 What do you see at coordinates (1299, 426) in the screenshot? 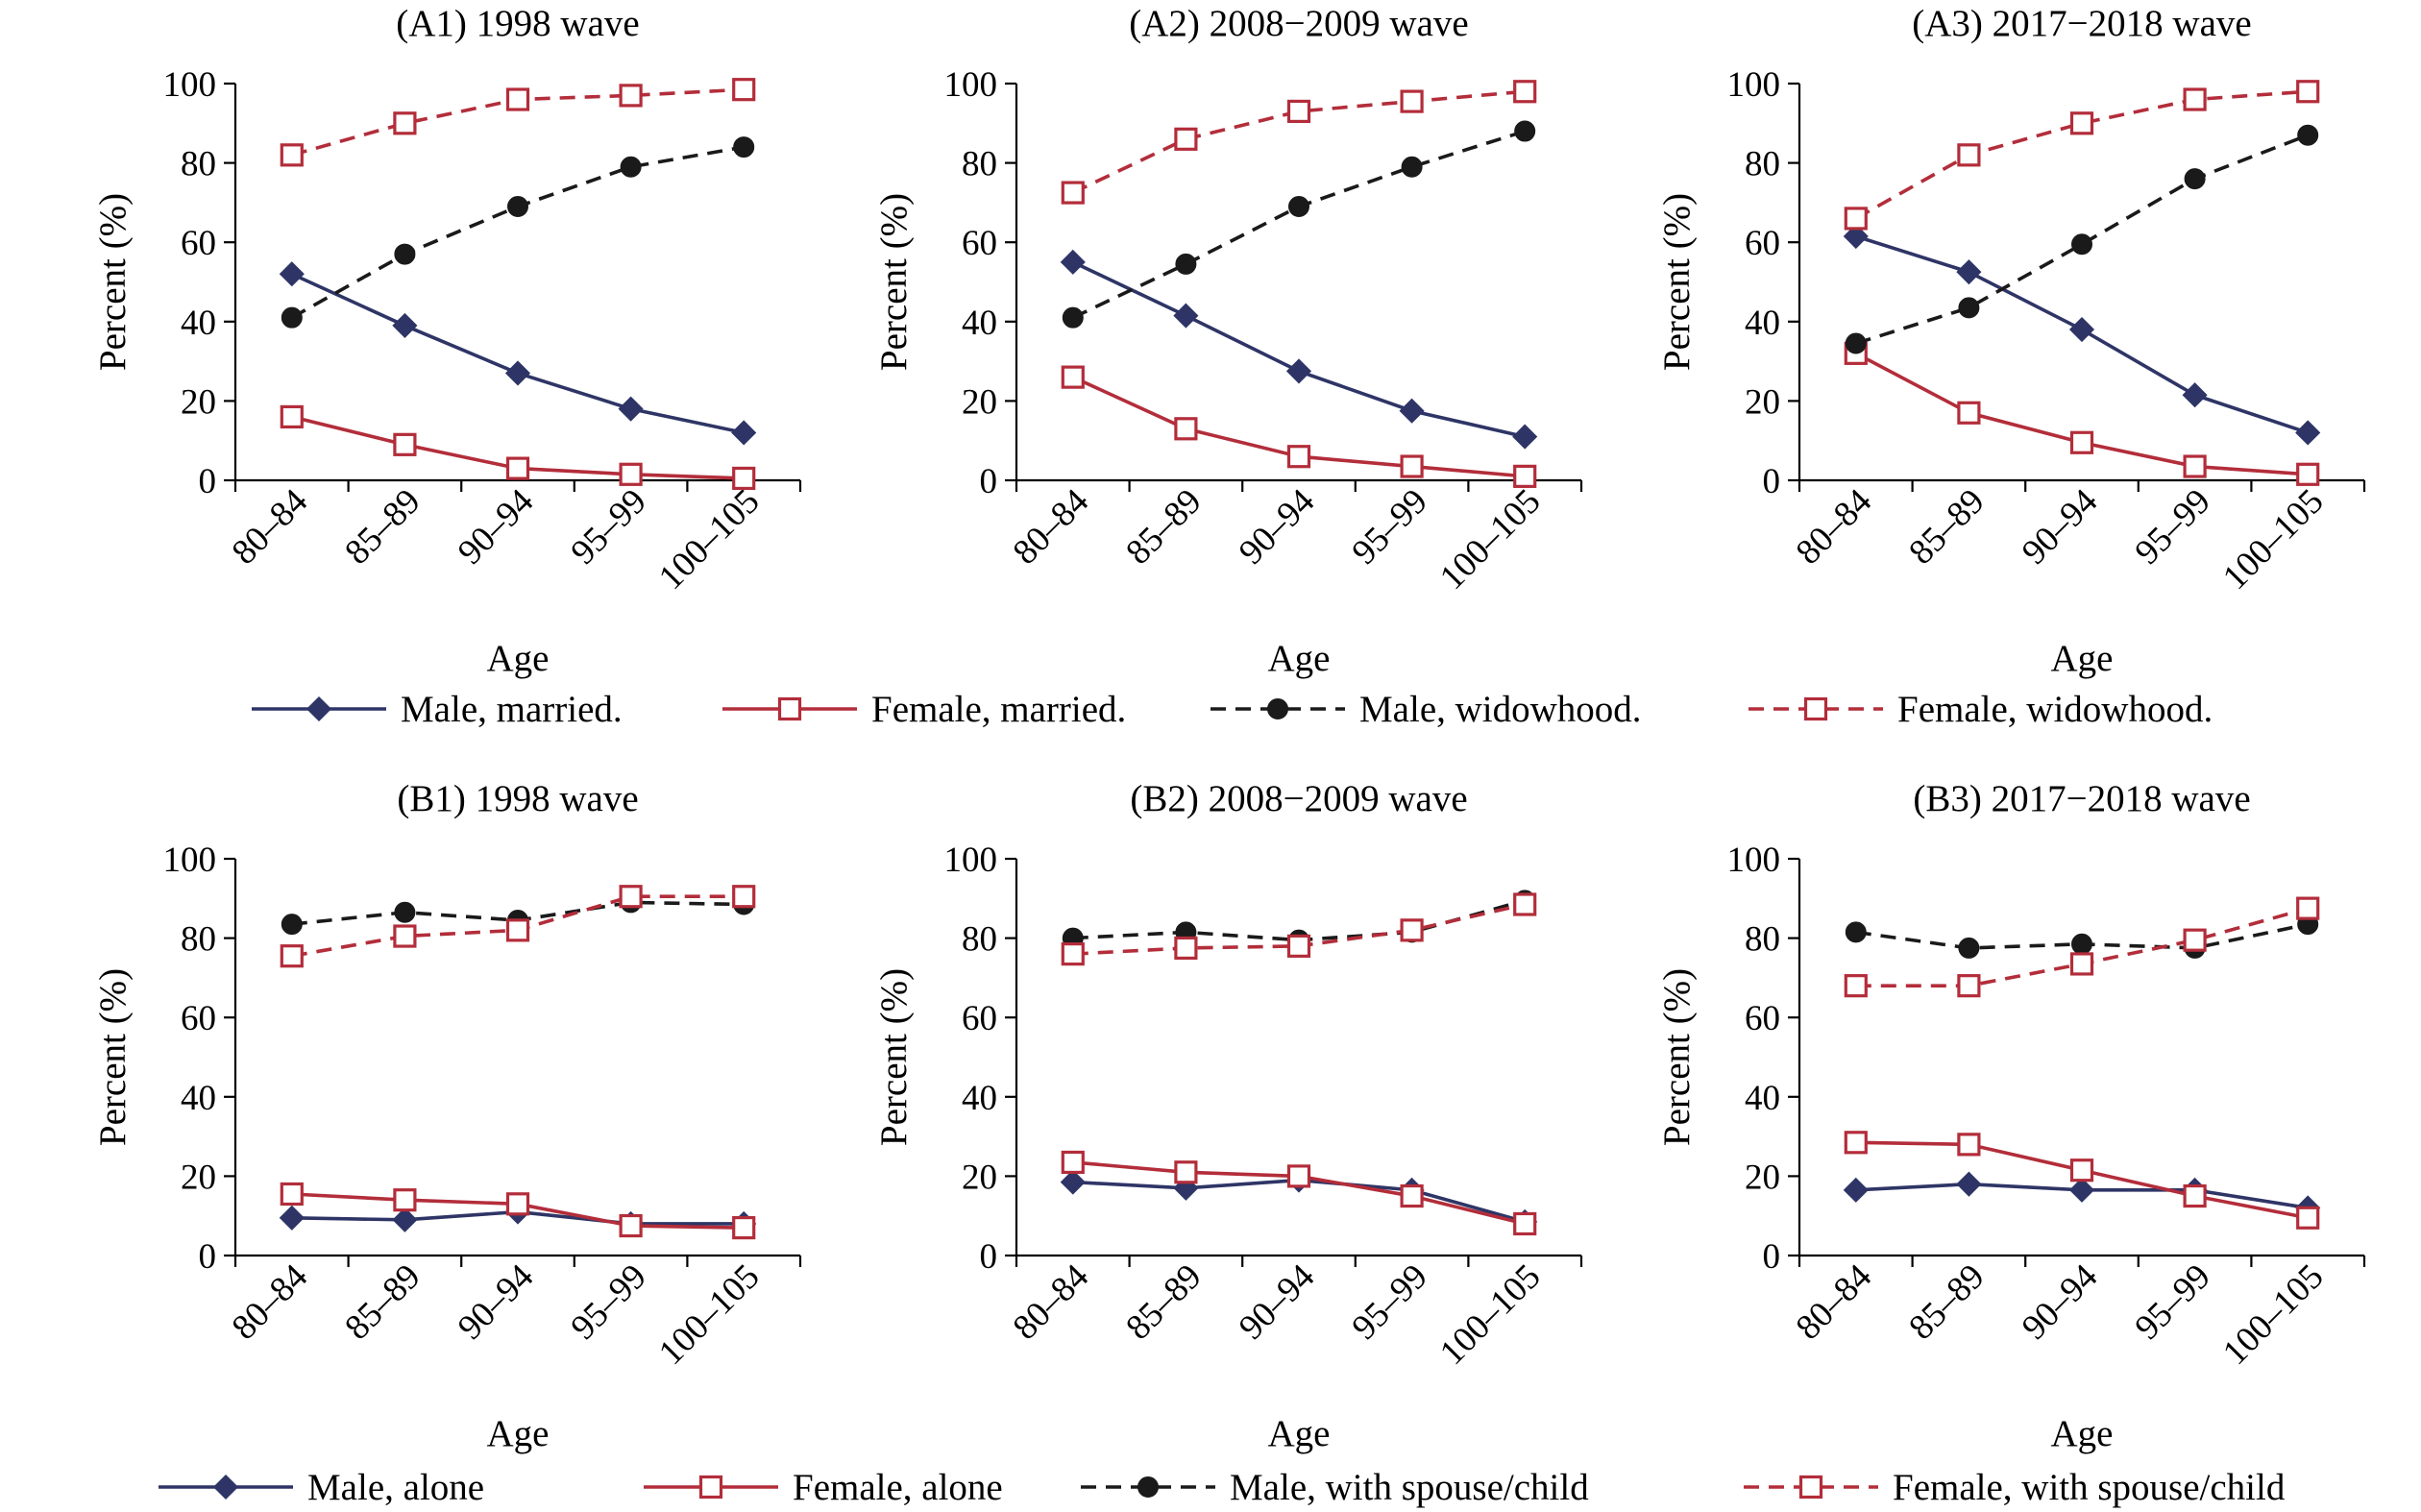
I see `series-female-married` at bounding box center [1299, 426].